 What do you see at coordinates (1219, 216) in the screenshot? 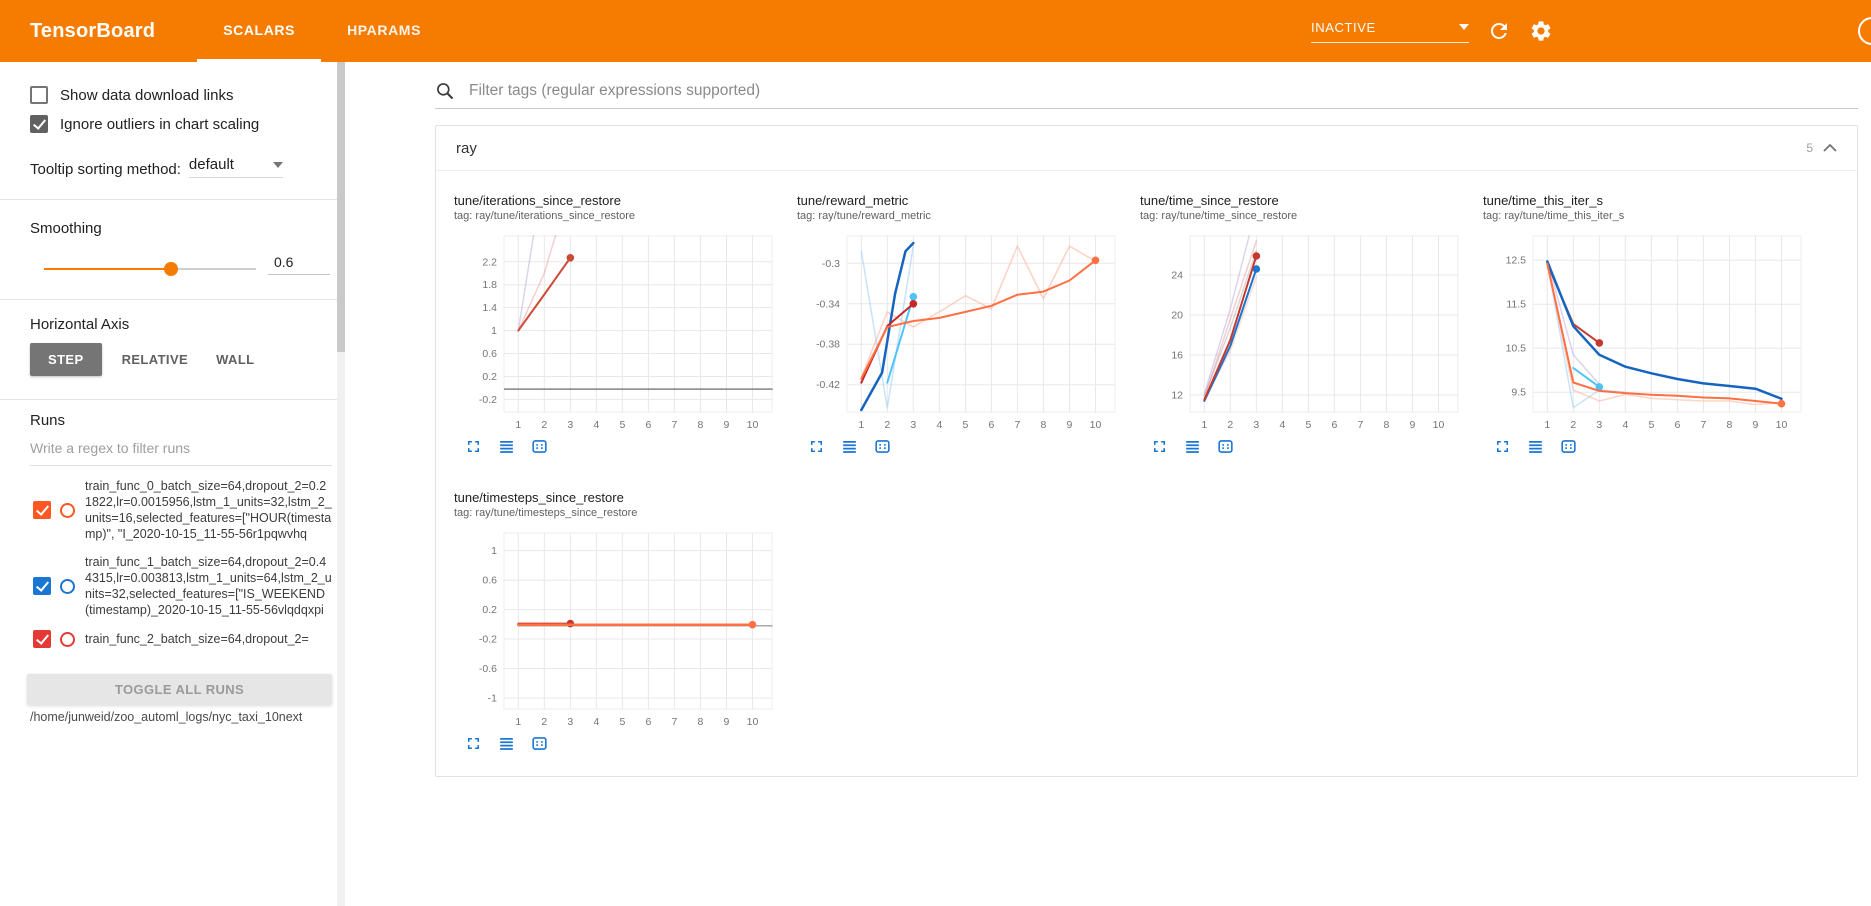
I see `chart-tag: tag: ray/tune/time_since_restore` at bounding box center [1219, 216].